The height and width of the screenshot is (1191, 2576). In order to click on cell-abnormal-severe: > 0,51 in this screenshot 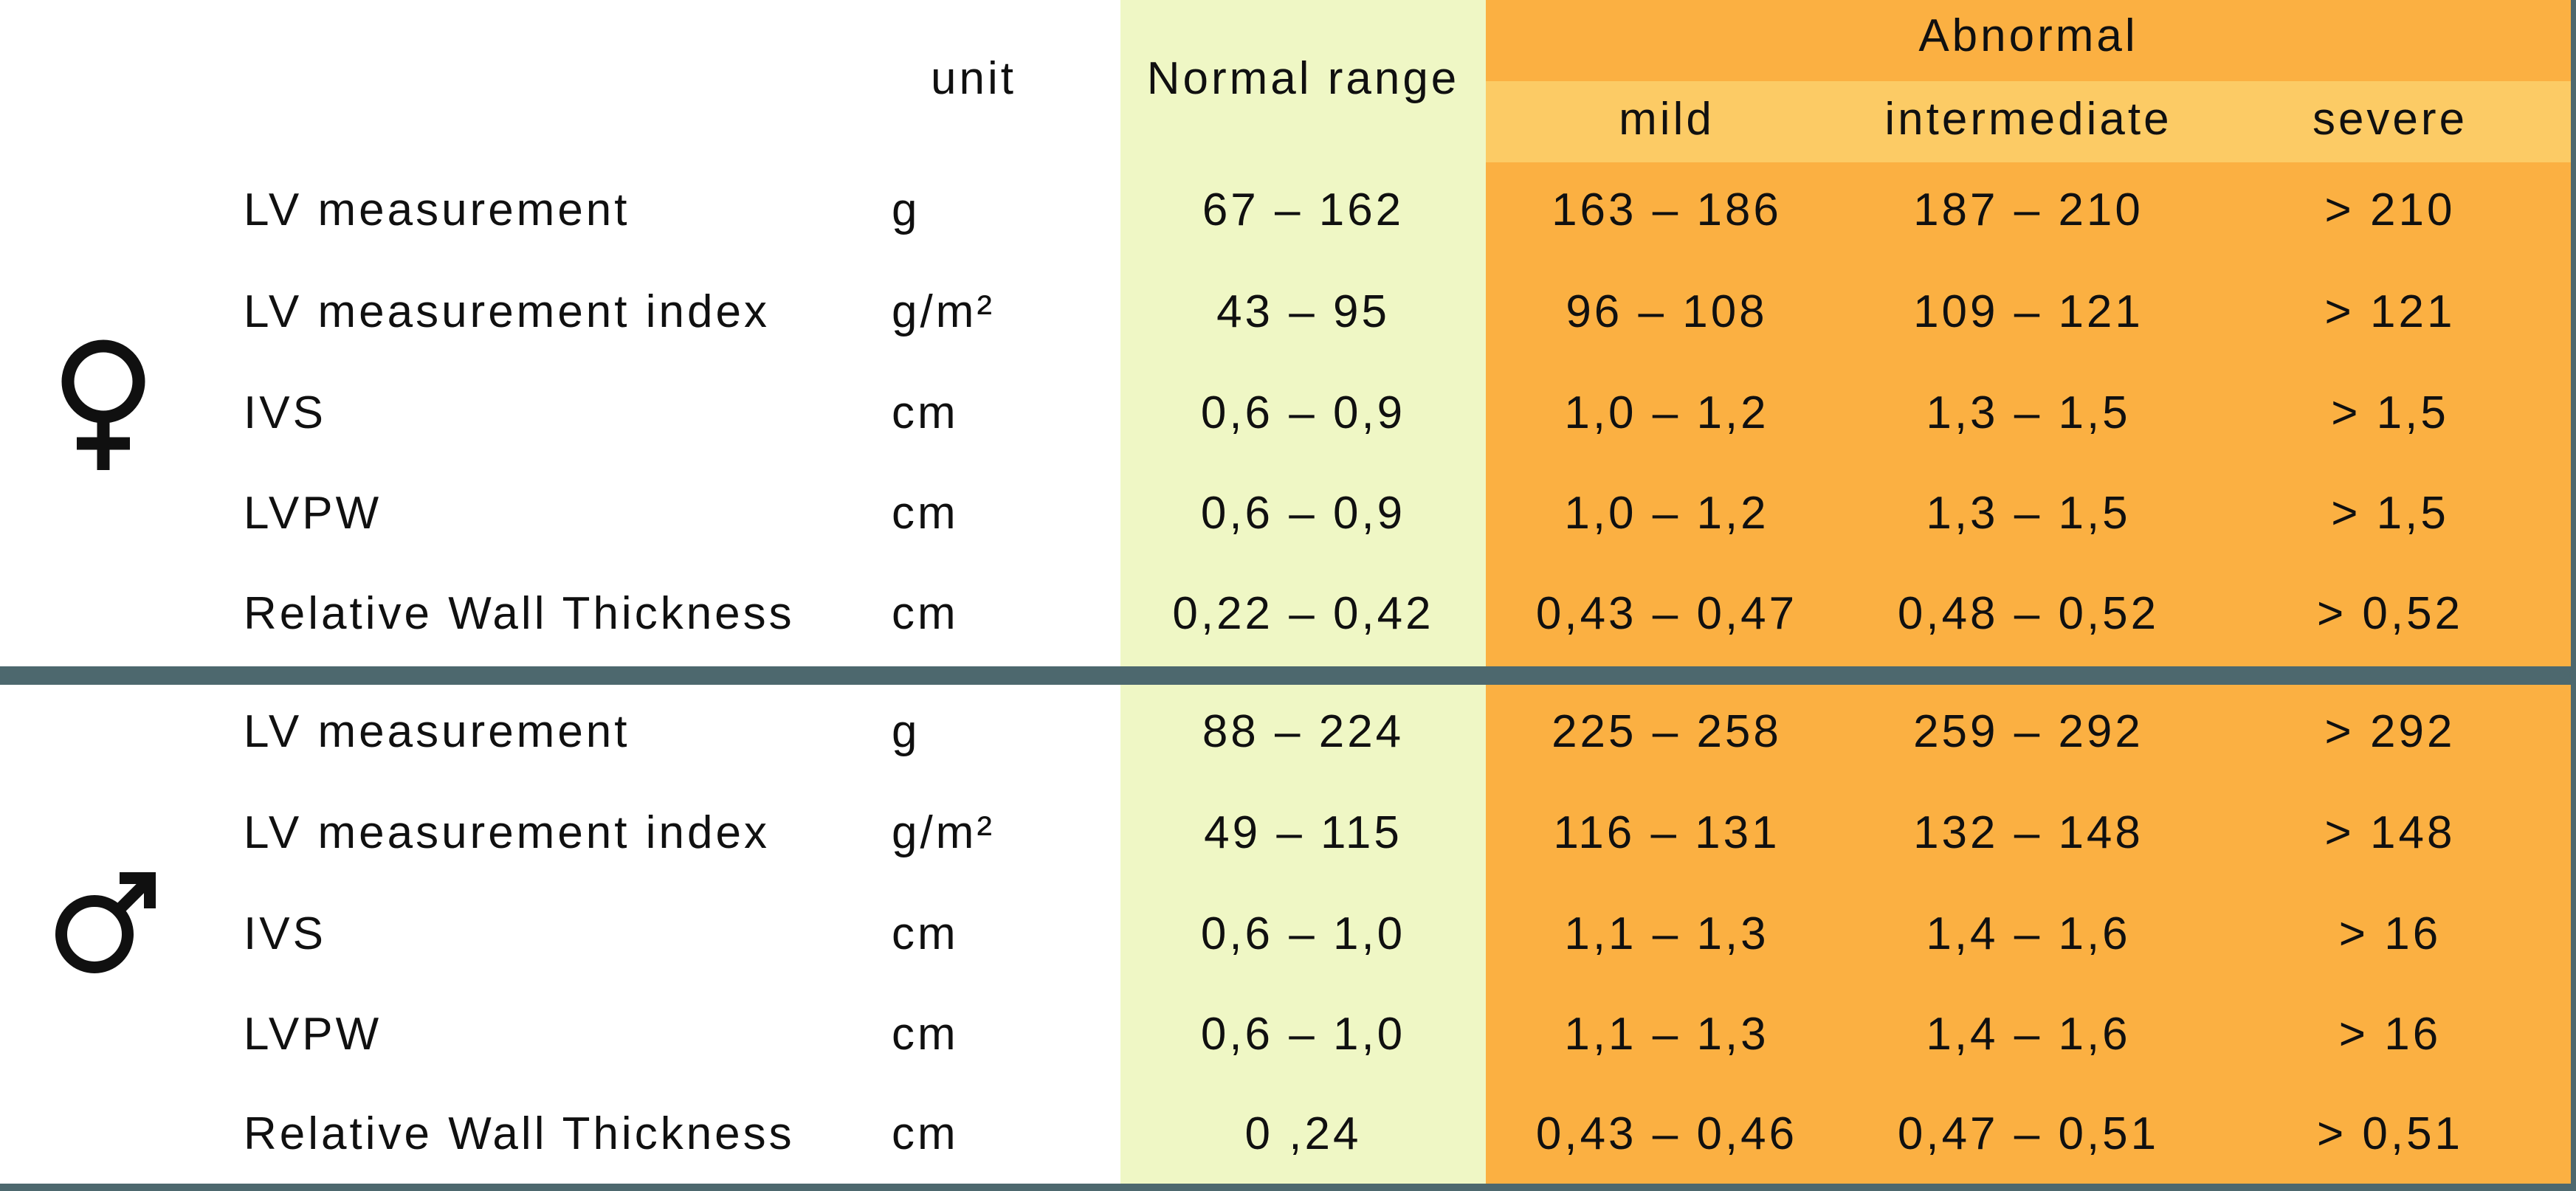, I will do `click(2390, 1133)`.